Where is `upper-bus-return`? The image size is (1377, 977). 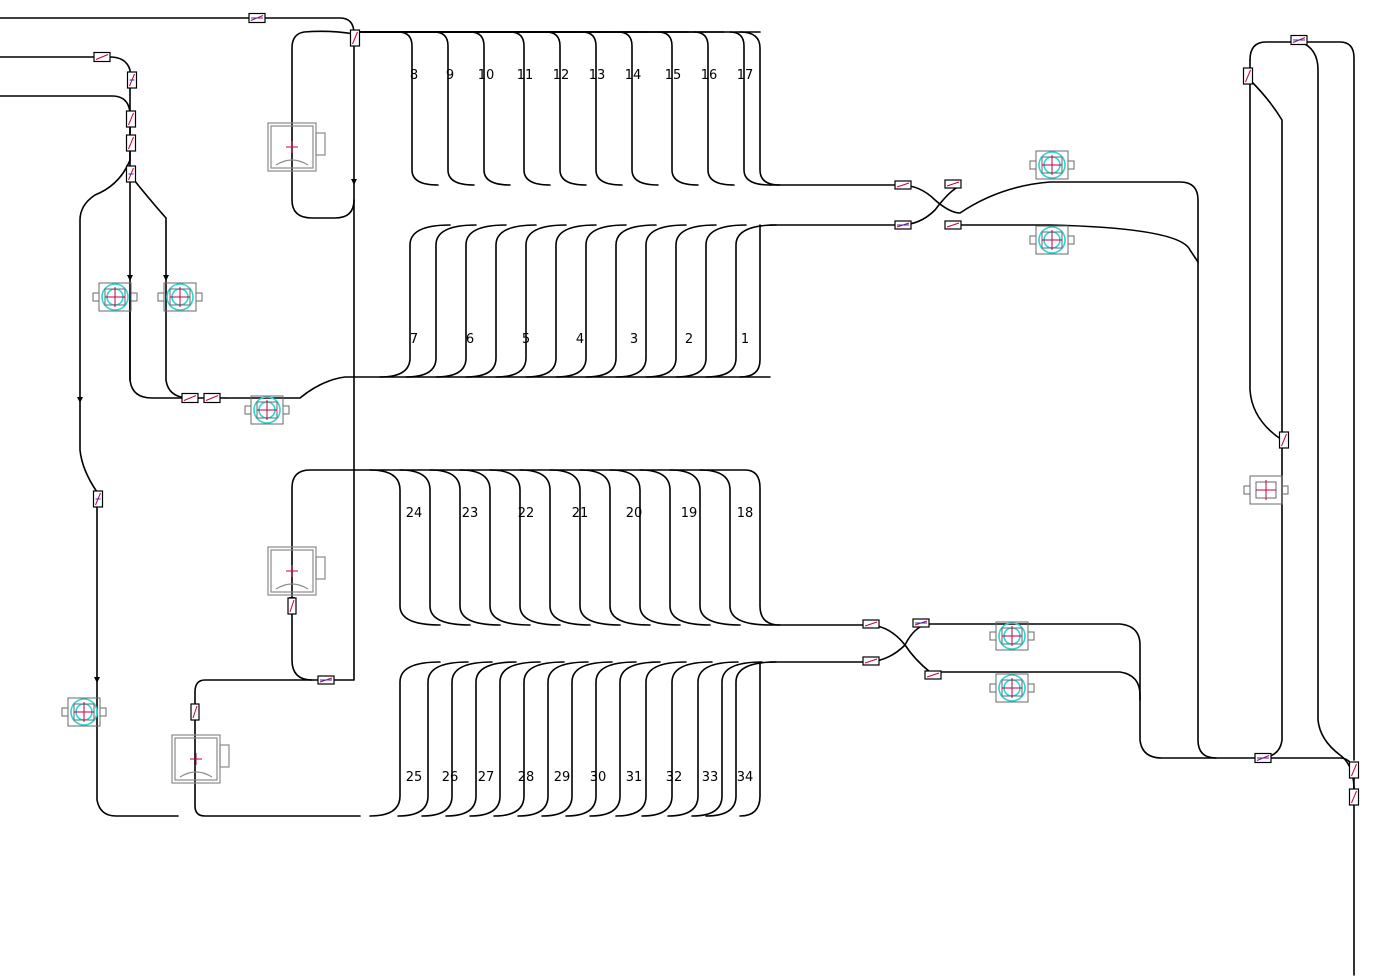 upper-bus-return is located at coordinates (1079, 243).